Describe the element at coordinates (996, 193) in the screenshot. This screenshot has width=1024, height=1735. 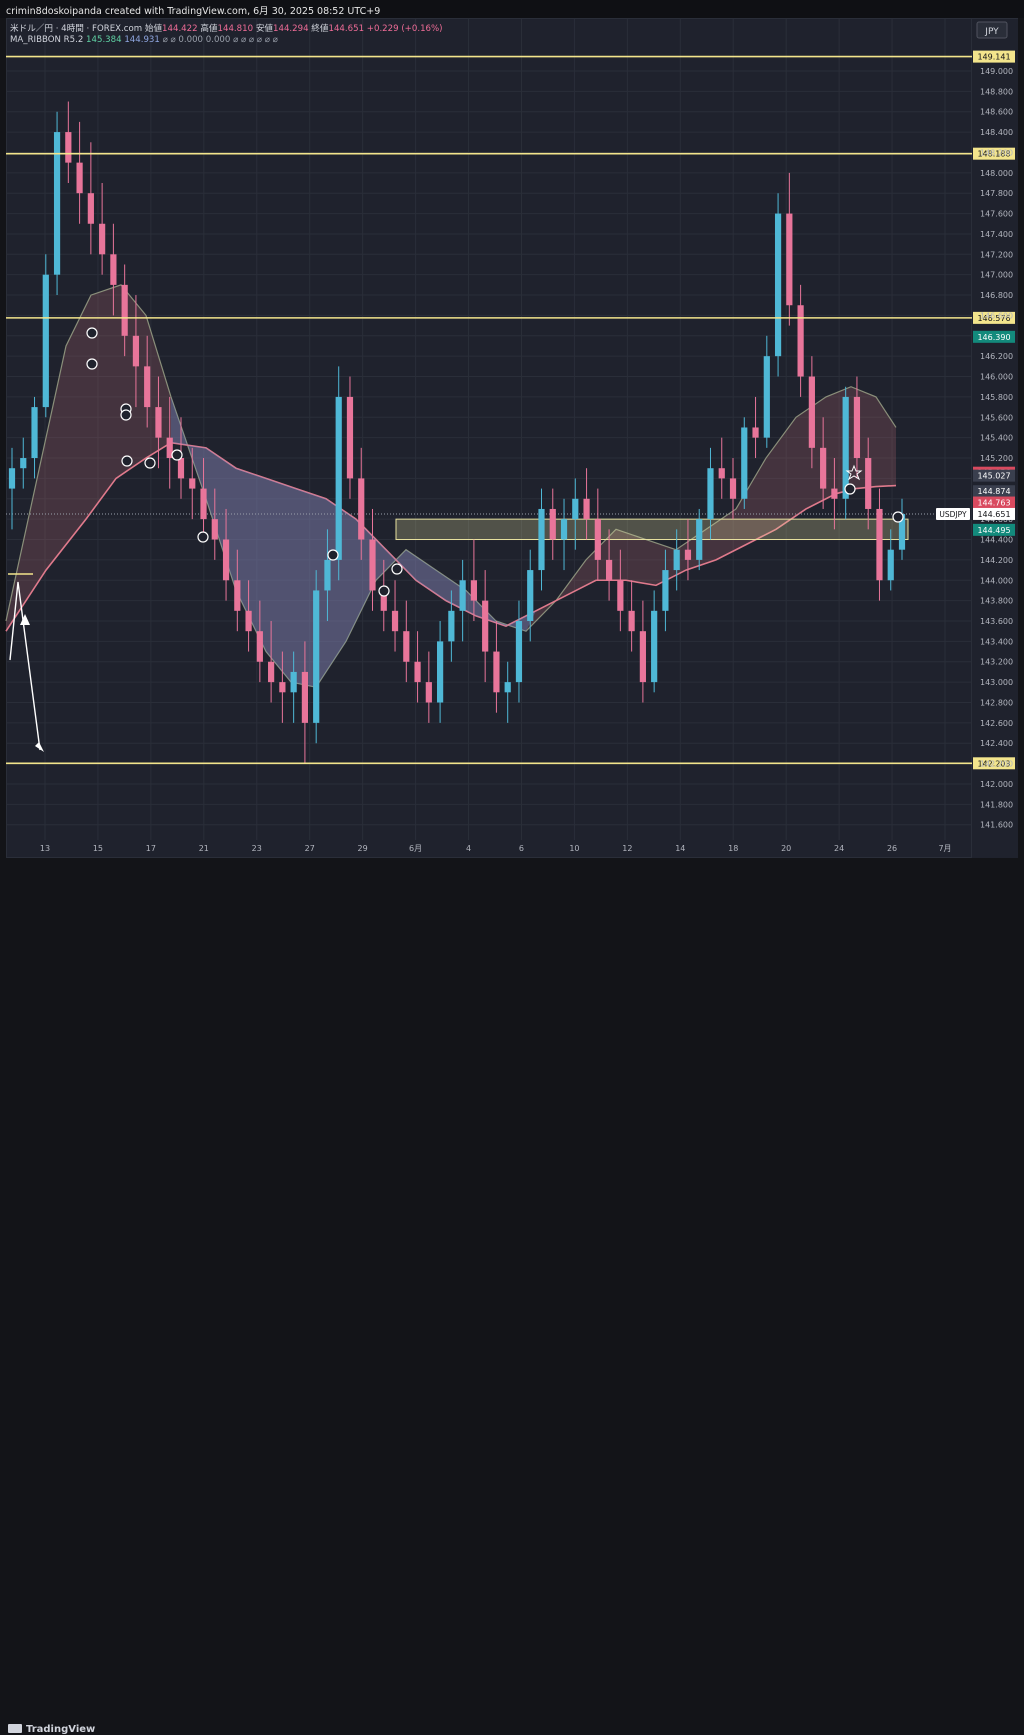
I see `y-tick-label: 147.800` at that location.